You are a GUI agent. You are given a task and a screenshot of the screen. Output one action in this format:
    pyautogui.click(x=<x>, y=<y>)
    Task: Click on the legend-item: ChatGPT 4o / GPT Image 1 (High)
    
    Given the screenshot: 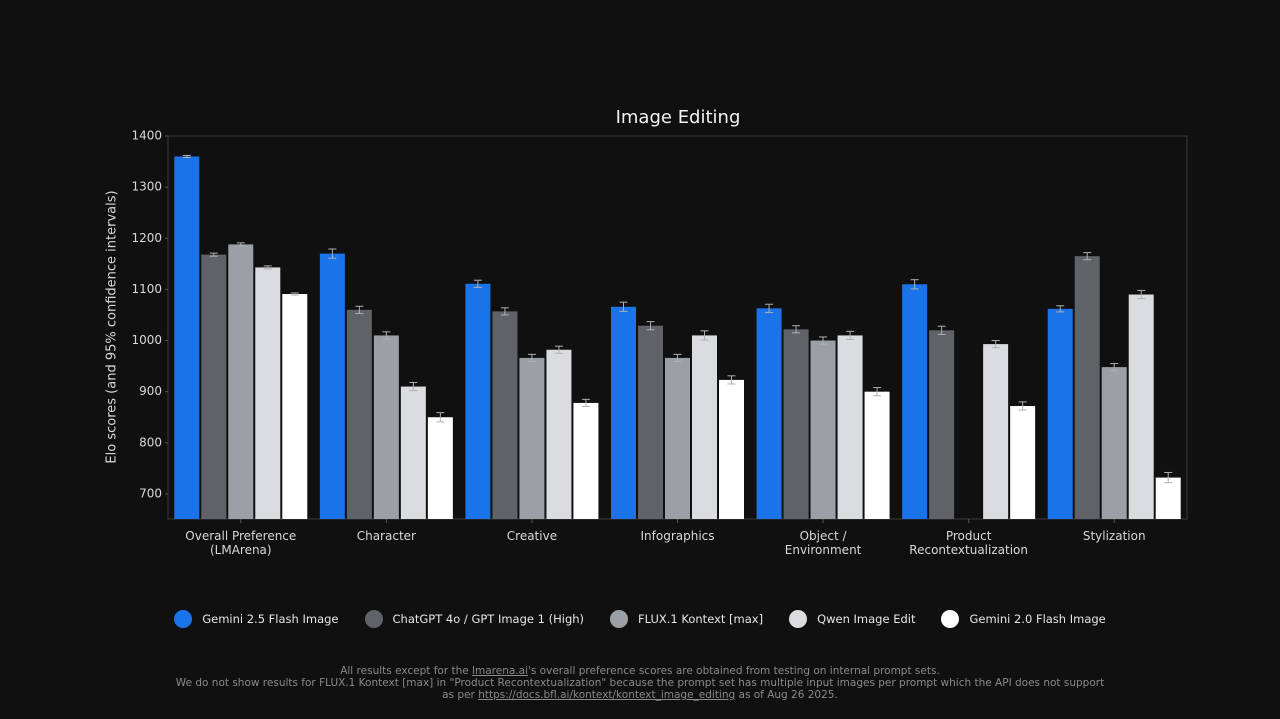 What is the action you would take?
    pyautogui.click(x=474, y=619)
    